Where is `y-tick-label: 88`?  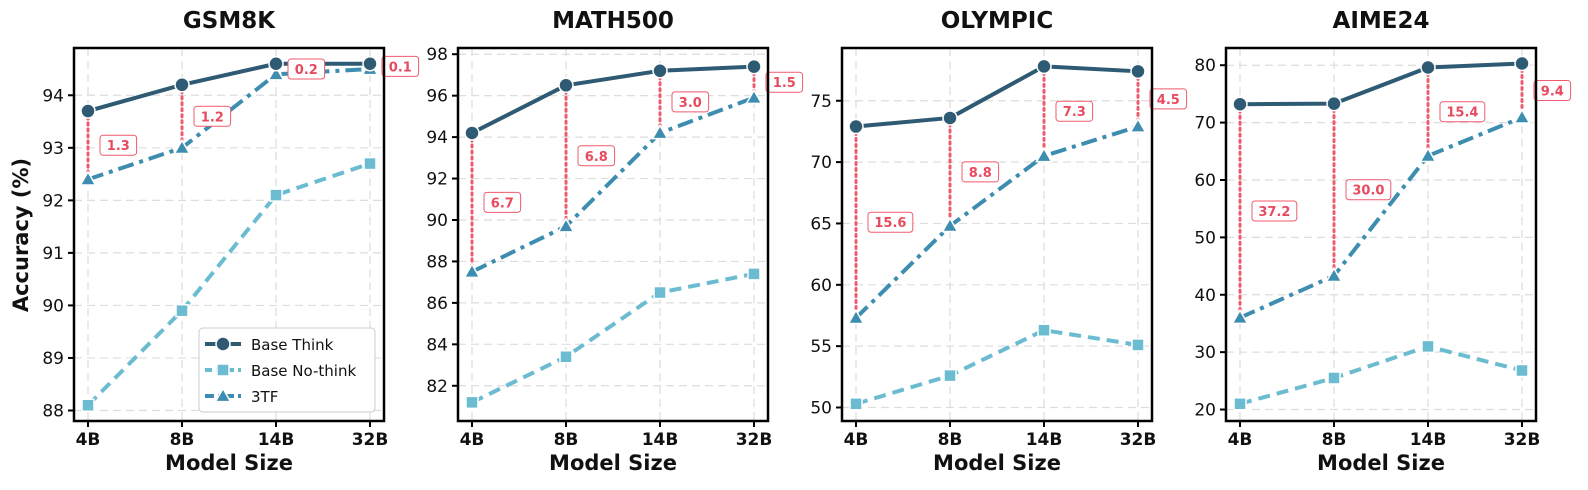 y-tick-label: 88 is located at coordinates (53, 411).